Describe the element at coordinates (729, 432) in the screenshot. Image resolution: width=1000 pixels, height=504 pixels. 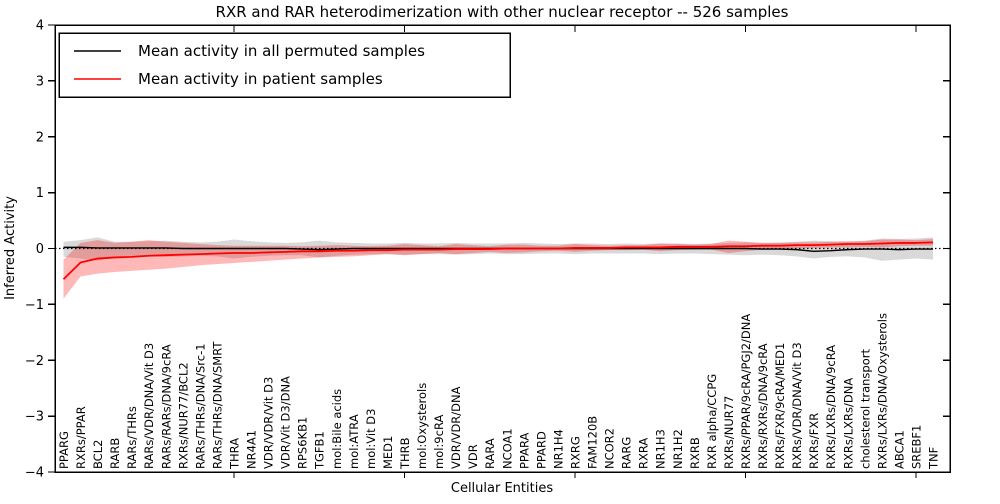
I see `x-axis-label: RXRs/NUR77` at that location.